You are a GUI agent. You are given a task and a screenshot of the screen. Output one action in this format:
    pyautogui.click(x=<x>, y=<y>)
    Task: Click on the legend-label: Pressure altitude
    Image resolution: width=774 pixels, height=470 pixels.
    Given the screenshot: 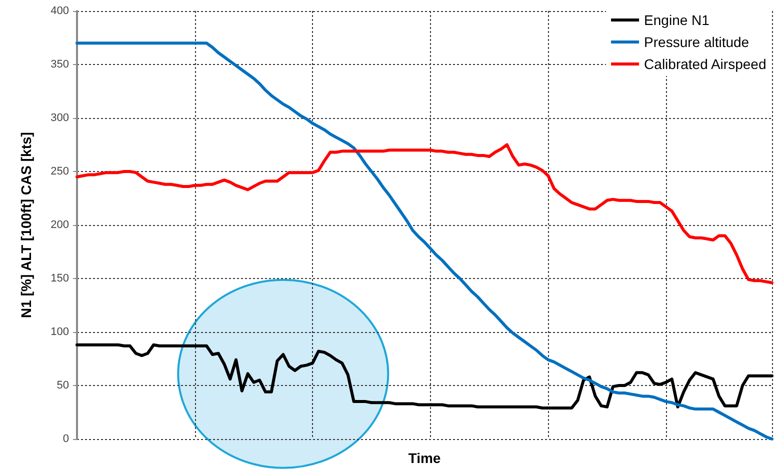 What is the action you would take?
    pyautogui.click(x=697, y=42)
    